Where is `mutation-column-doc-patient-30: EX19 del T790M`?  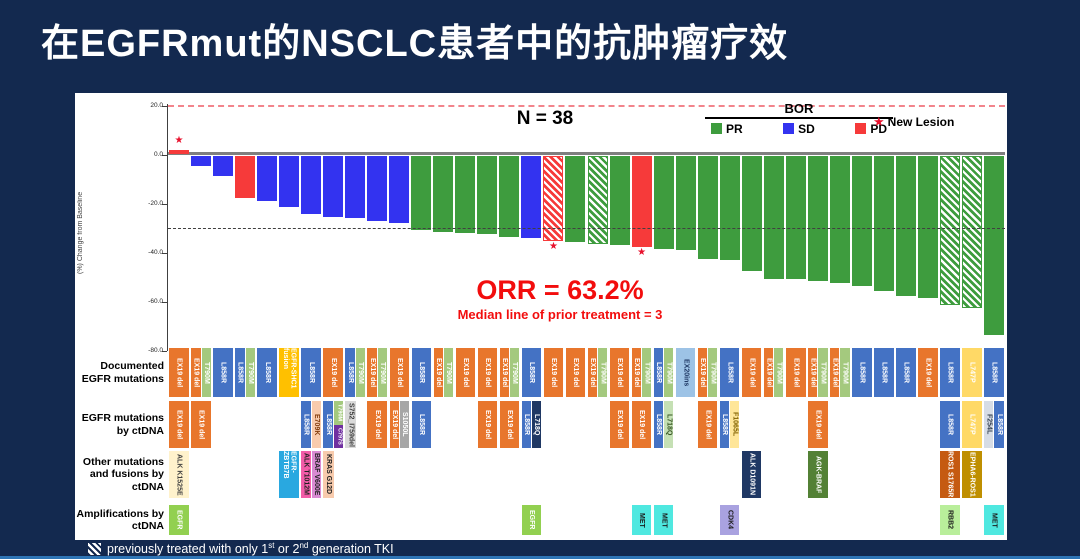 mutation-column-doc-patient-30: EX19 del T790M is located at coordinates (818, 372).